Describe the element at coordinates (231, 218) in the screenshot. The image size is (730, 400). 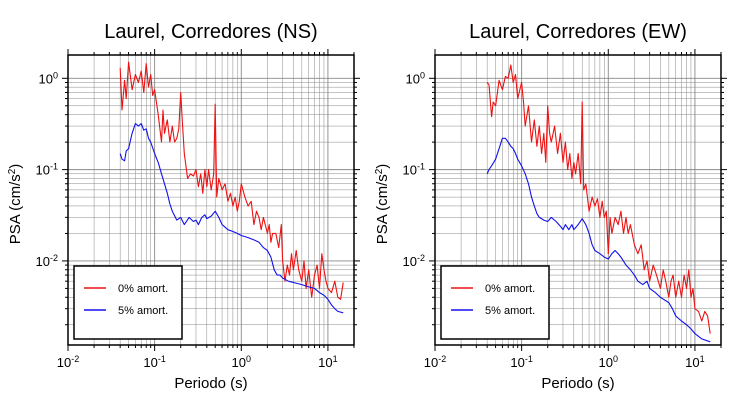
I see `series-line-five-damping` at that location.